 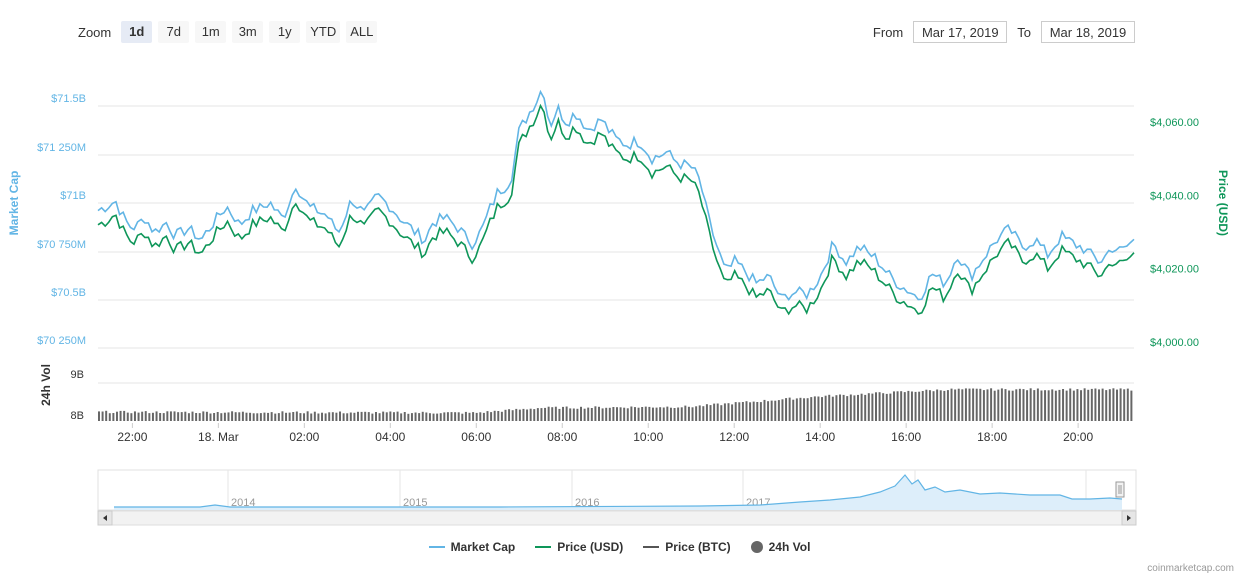 I want to click on navigator-handle, so click(x=1120, y=489).